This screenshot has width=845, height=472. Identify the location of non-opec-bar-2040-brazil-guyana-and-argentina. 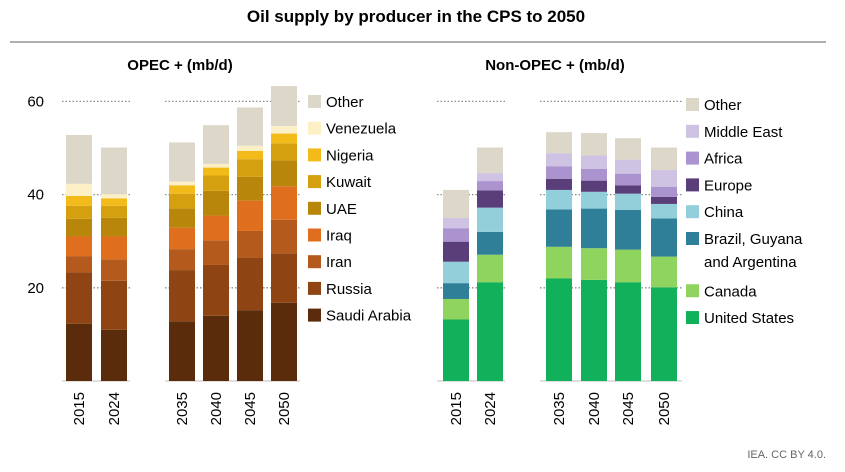
(594, 228).